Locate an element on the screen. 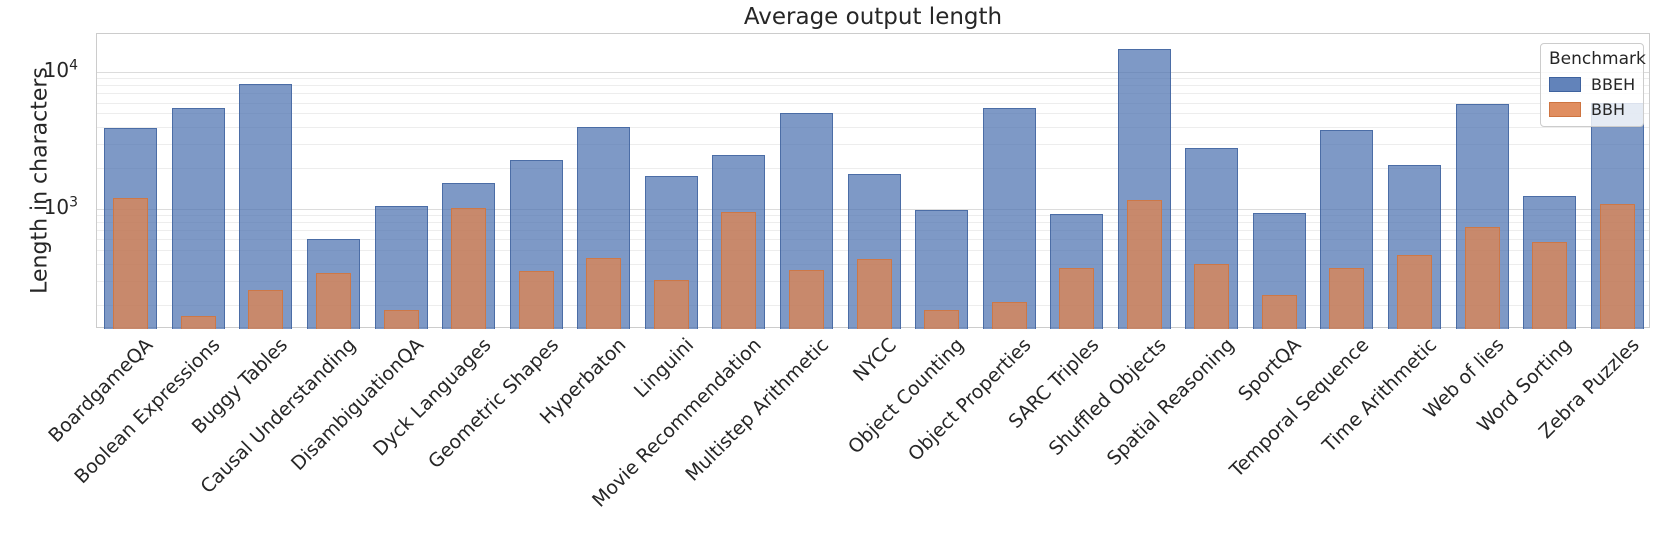 This screenshot has width=1661, height=541. bar-bbh-web-of-lies is located at coordinates (1482, 277).